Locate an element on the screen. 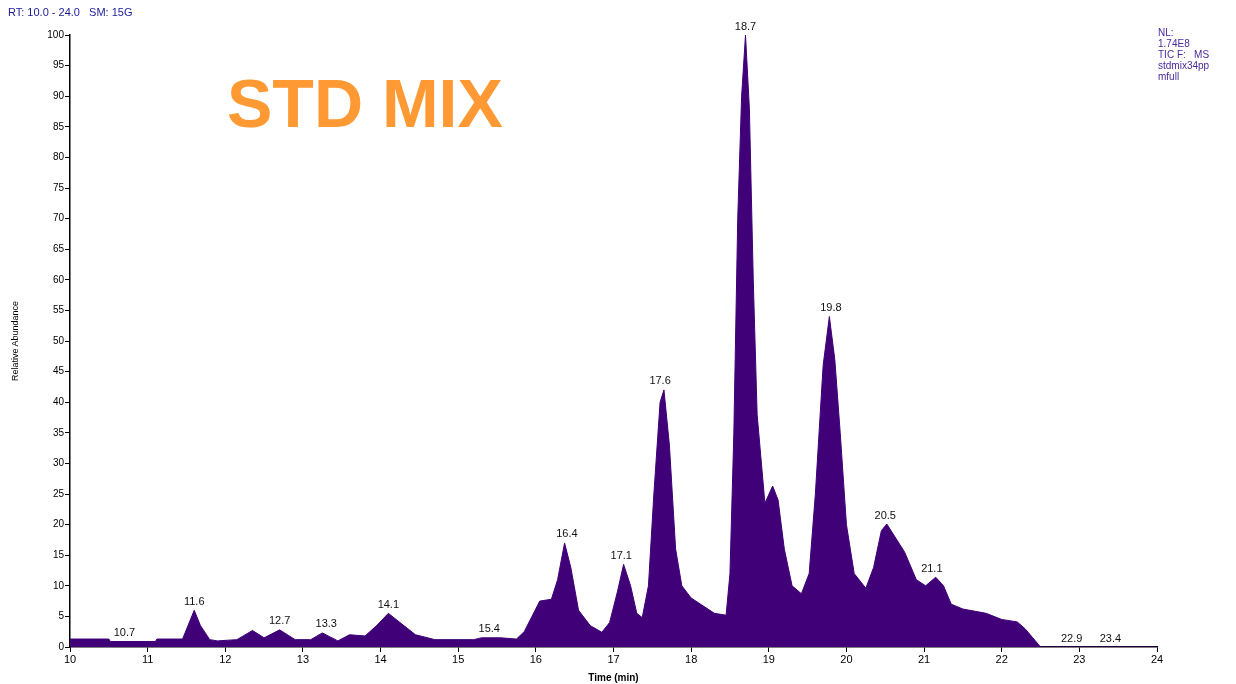 The image size is (1236, 684). annotation: 10.7 is located at coordinates (124, 632).